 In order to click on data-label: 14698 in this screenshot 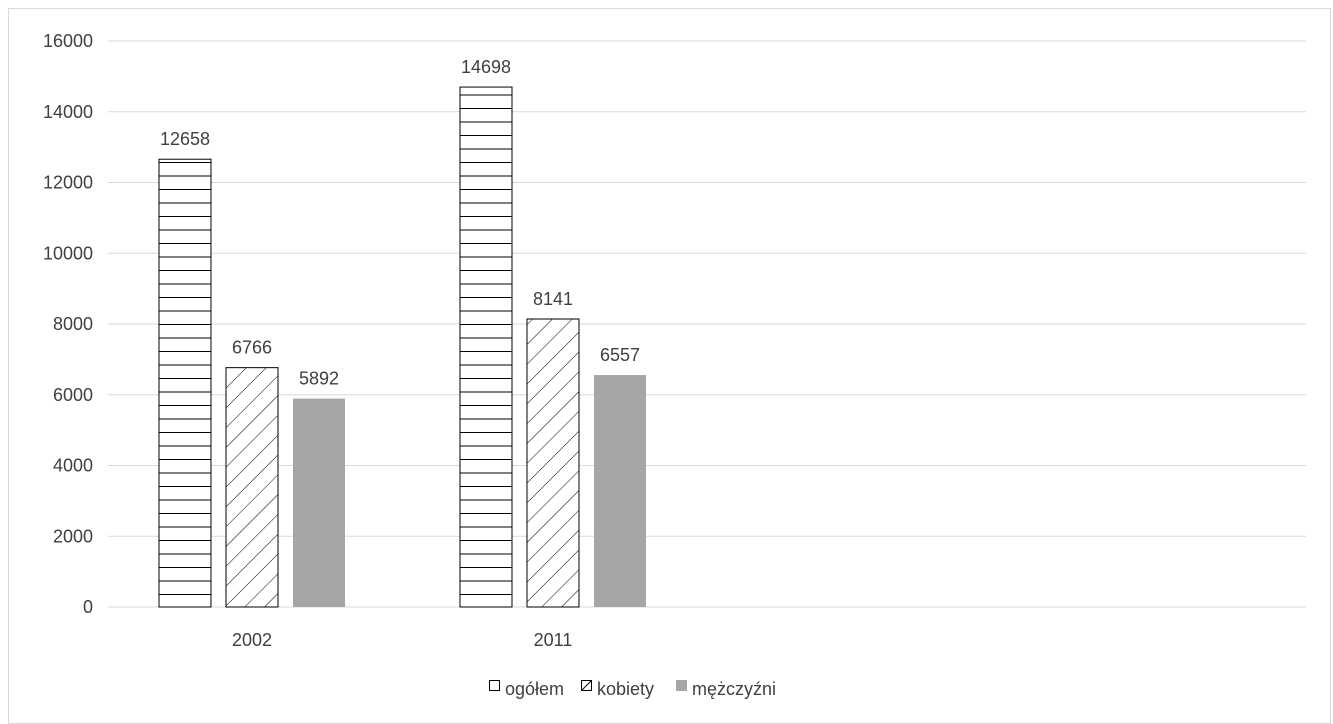, I will do `click(486, 67)`.